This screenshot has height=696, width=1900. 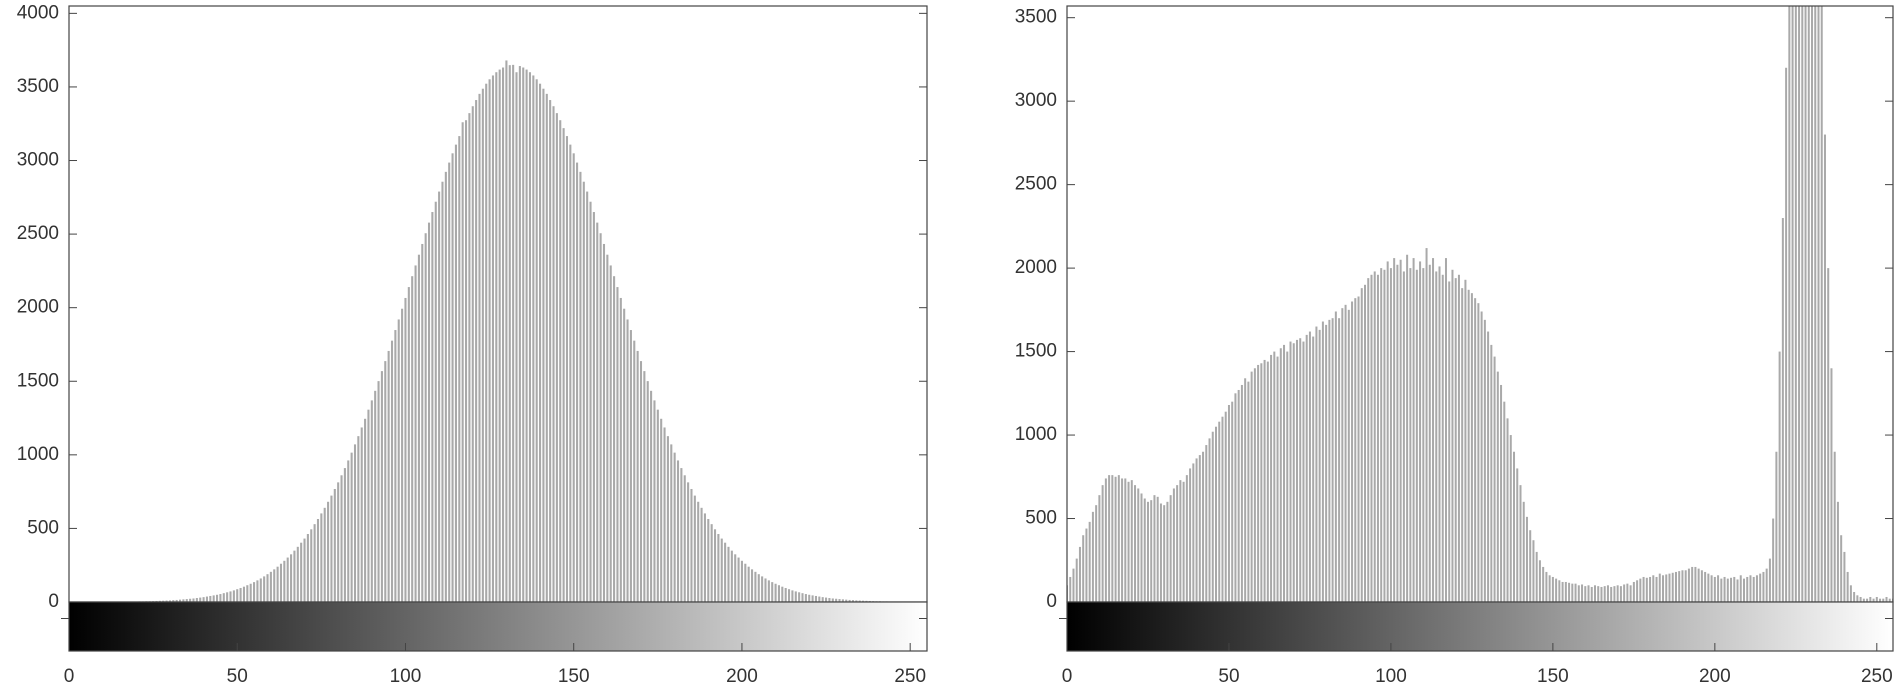 I want to click on y-tick-label: 3500, so click(x=38, y=86).